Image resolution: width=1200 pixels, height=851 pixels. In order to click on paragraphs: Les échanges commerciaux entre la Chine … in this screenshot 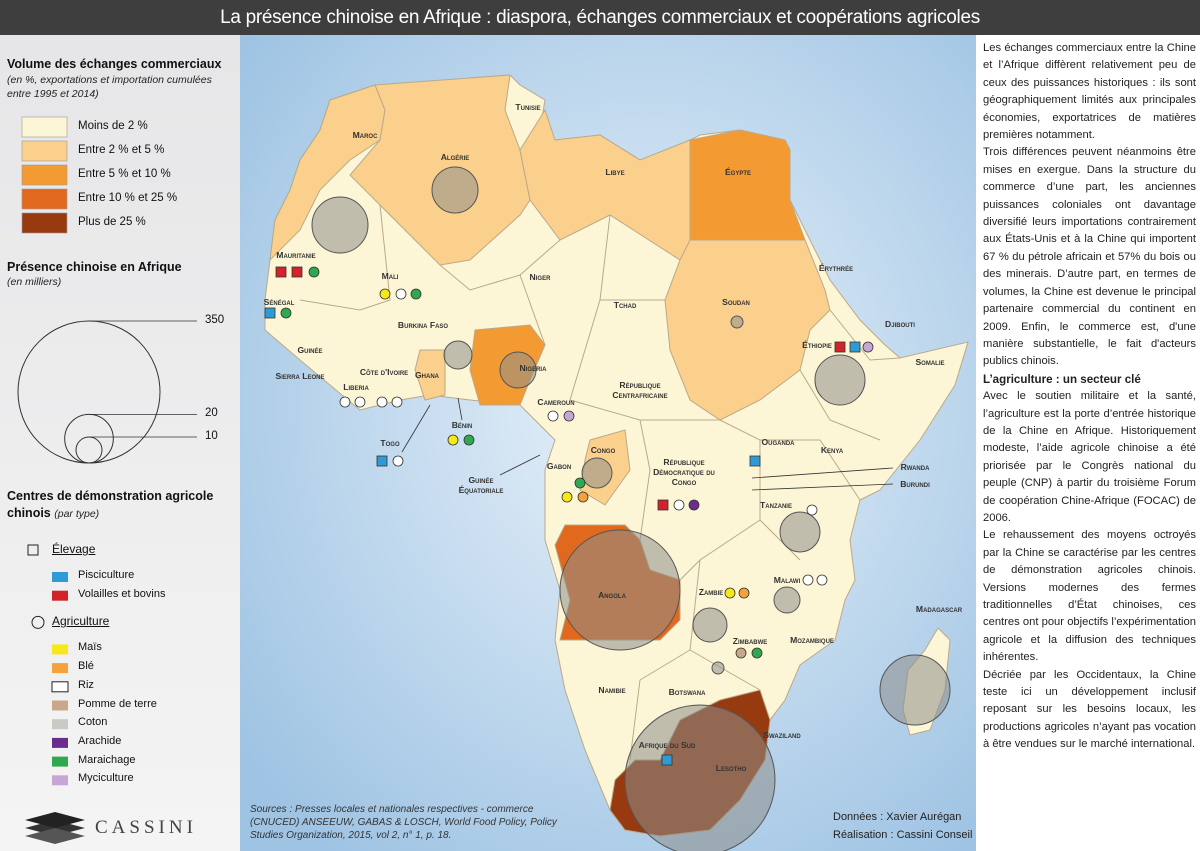, I will do `click(1089, 205)`.